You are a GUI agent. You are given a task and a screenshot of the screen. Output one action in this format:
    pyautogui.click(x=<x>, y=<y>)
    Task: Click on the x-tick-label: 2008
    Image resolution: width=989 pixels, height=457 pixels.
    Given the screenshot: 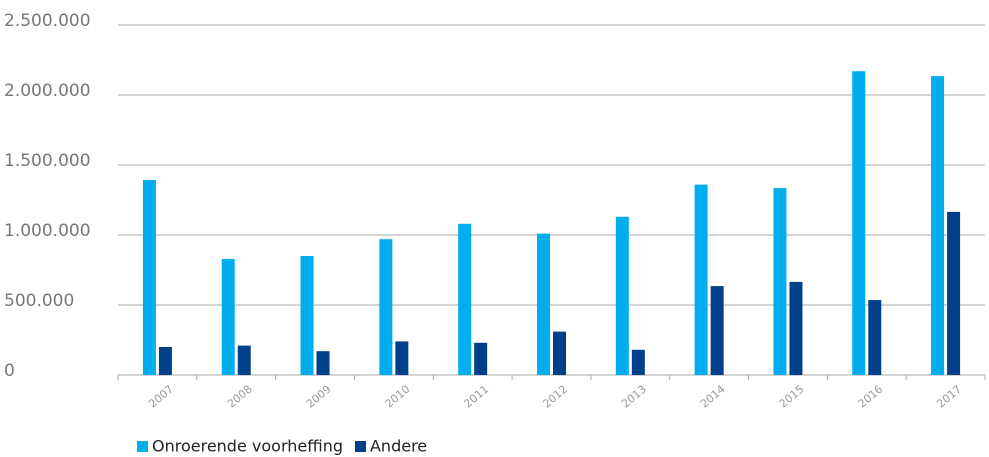 What is the action you would take?
    pyautogui.click(x=240, y=397)
    